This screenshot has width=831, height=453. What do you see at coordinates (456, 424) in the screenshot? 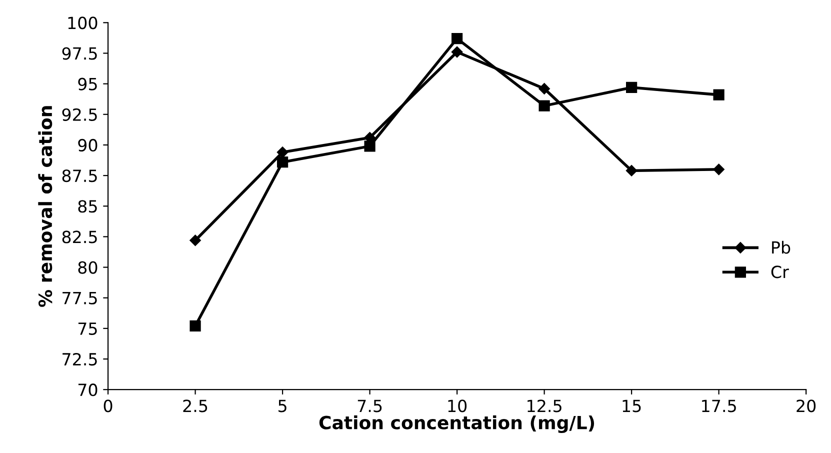
I see `x-axis-title: Cation concentation (mg/L)` at bounding box center [456, 424].